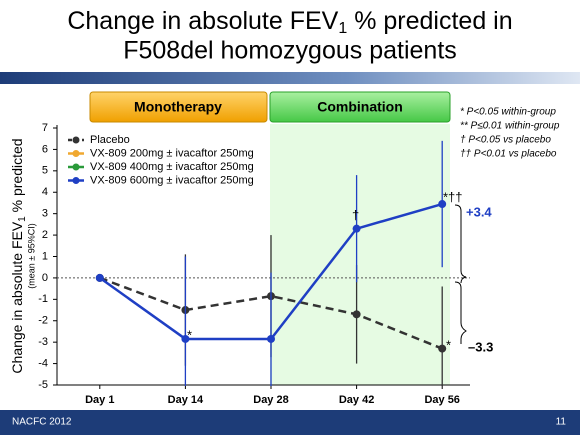  I want to click on footer-band, so click(290, 422).